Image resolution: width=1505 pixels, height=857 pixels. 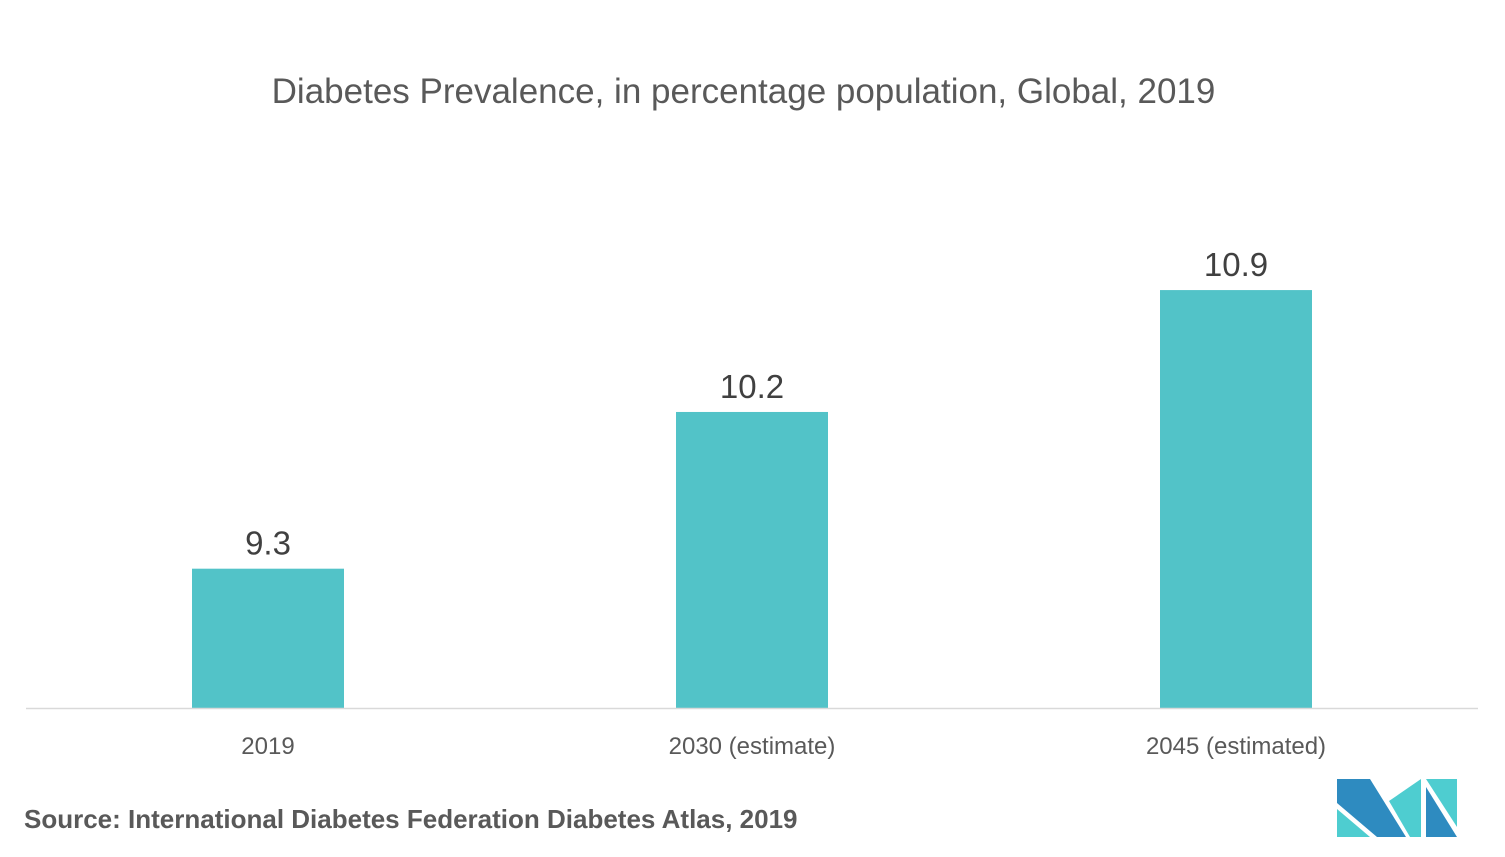 I want to click on data-label: 9.3, so click(x=268, y=543).